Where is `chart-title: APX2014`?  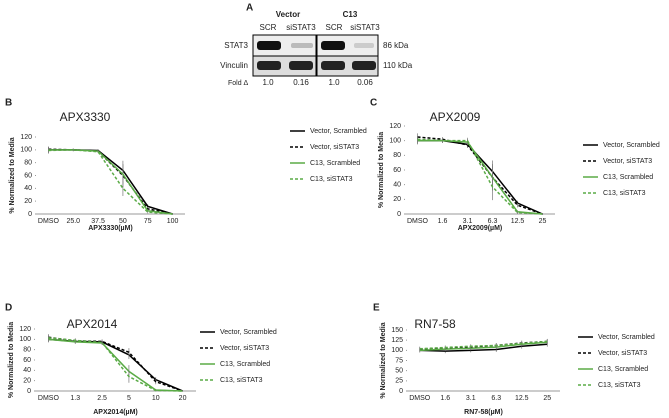
chart-title: APX2014 is located at coordinates (92, 324).